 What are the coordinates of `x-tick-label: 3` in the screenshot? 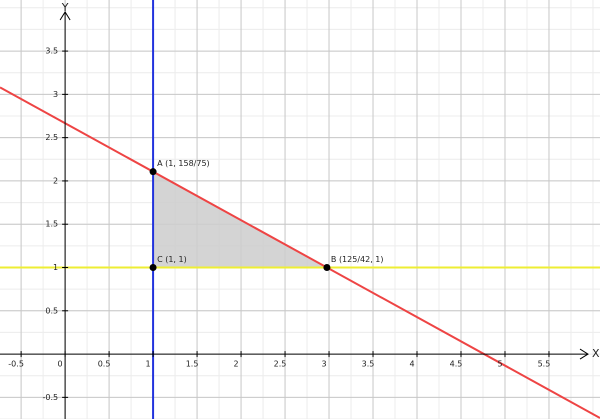 It's located at (323, 364).